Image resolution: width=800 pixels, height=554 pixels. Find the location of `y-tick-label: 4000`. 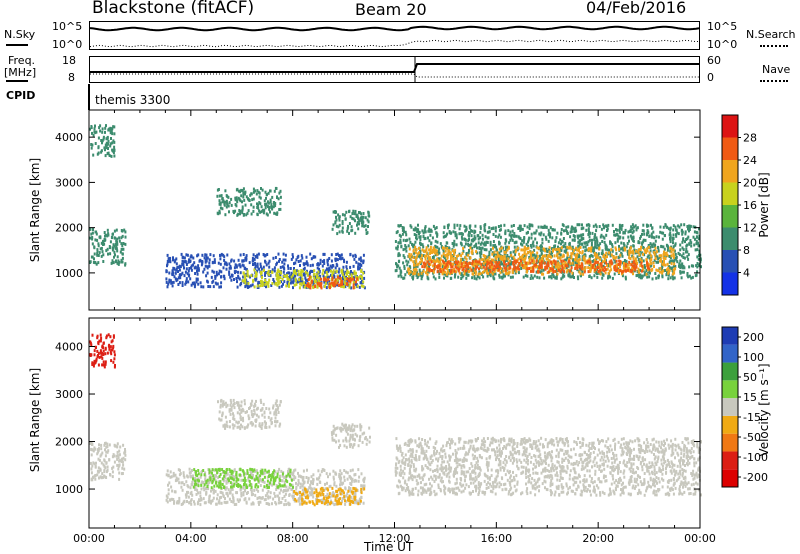

y-tick-label: 4000 is located at coordinates (69, 137).